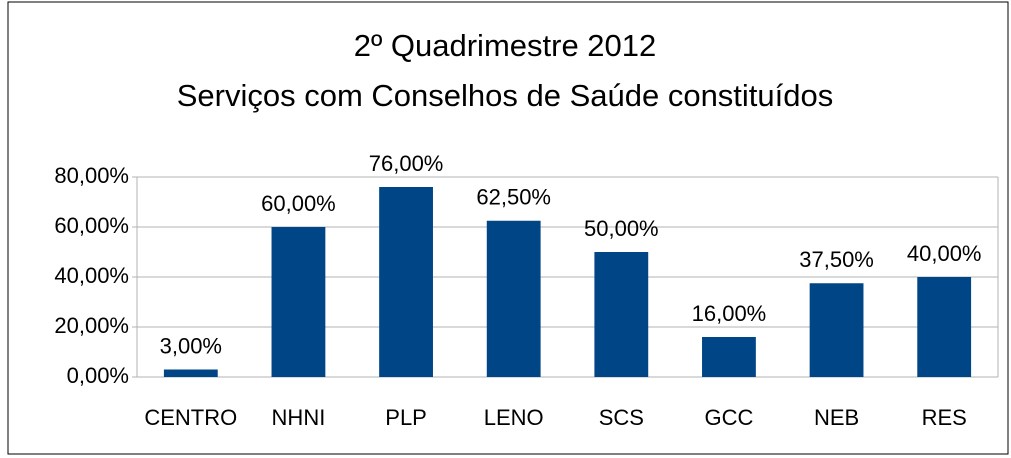 The width and height of the screenshot is (1011, 458). What do you see at coordinates (91, 225) in the screenshot?
I see `y-tick-label: 60,00%` at bounding box center [91, 225].